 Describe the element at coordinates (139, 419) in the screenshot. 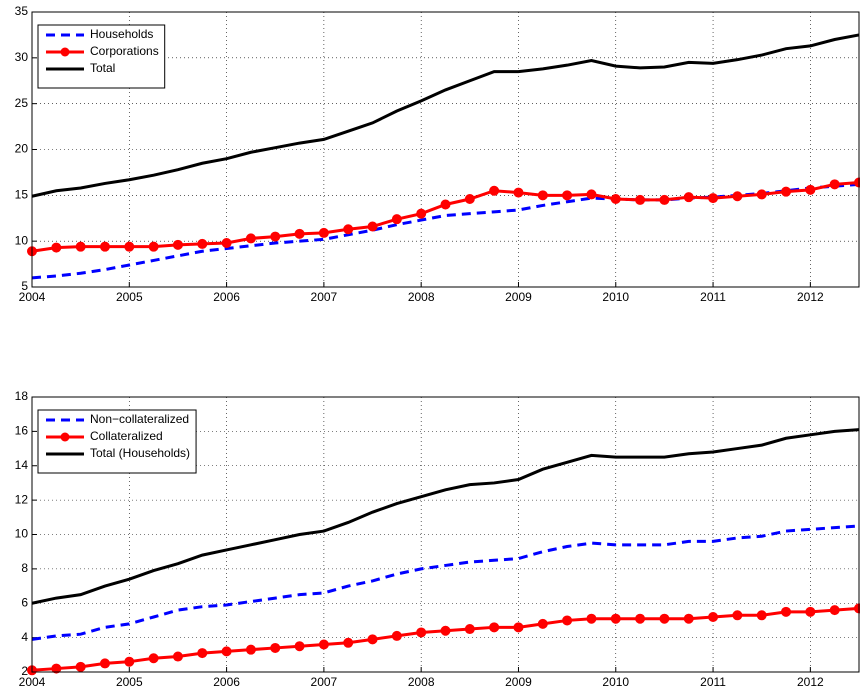

I see `legend-label: Non−collateralized` at that location.